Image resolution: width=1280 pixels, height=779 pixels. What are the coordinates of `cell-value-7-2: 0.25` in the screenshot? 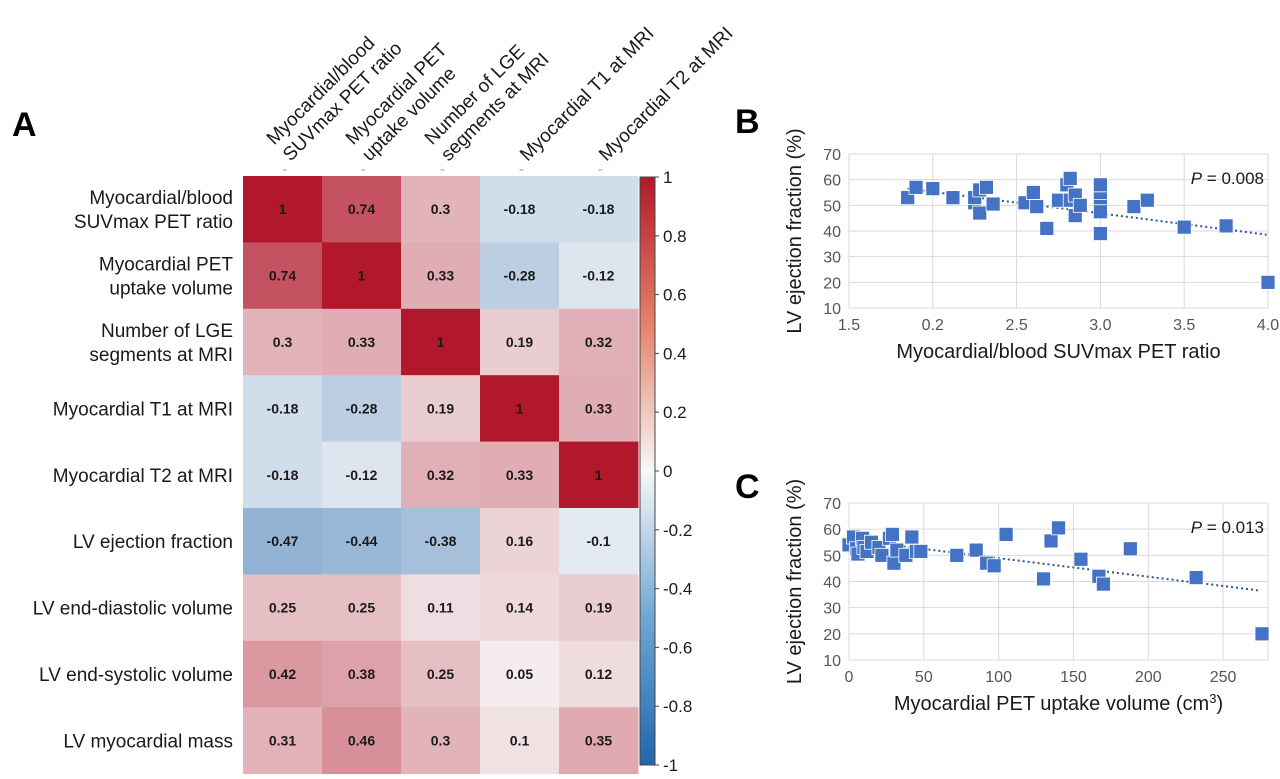 It's located at (440, 674).